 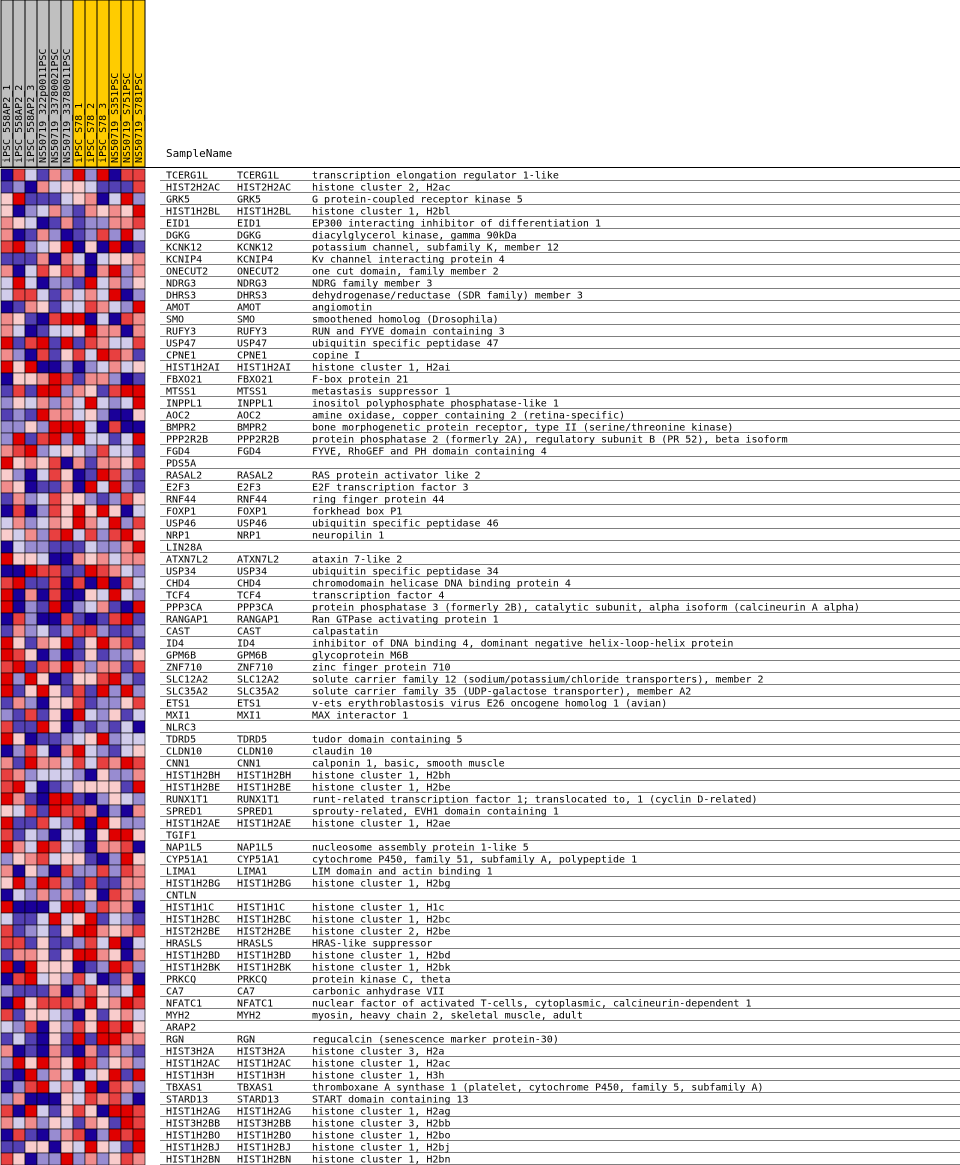 What do you see at coordinates (264, 776) in the screenshot?
I see `row-symbol: HIST1H2BH` at bounding box center [264, 776].